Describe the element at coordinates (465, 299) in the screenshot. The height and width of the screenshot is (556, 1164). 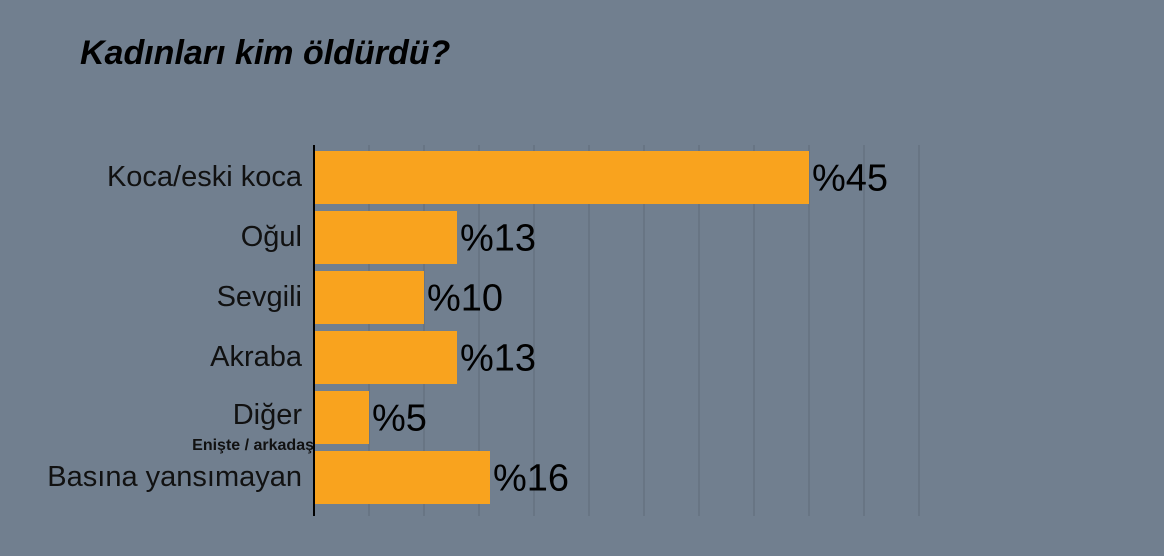
I see `value-label: %10` at that location.